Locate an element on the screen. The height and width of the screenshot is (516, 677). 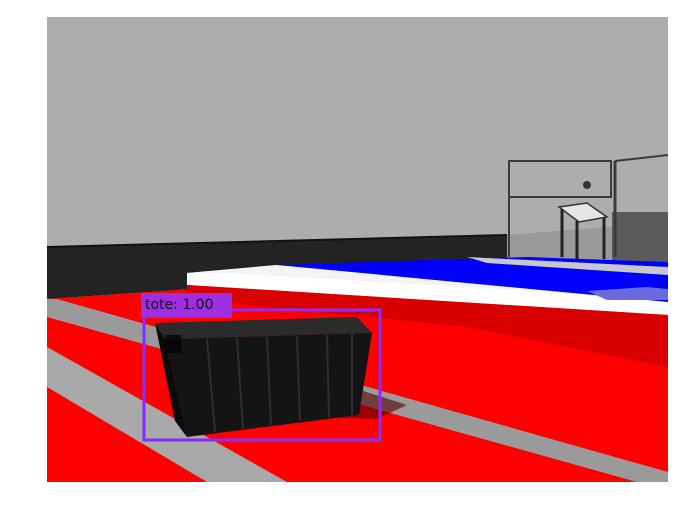
detection-label-bg is located at coordinates (186, 305).